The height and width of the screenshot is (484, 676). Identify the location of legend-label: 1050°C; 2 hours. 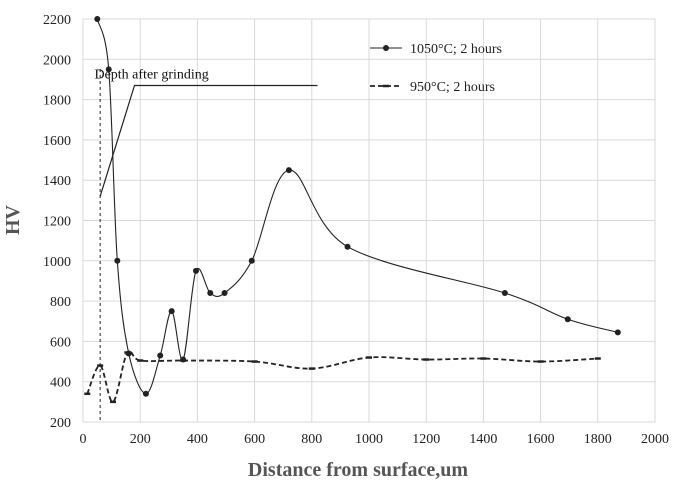
(456, 49).